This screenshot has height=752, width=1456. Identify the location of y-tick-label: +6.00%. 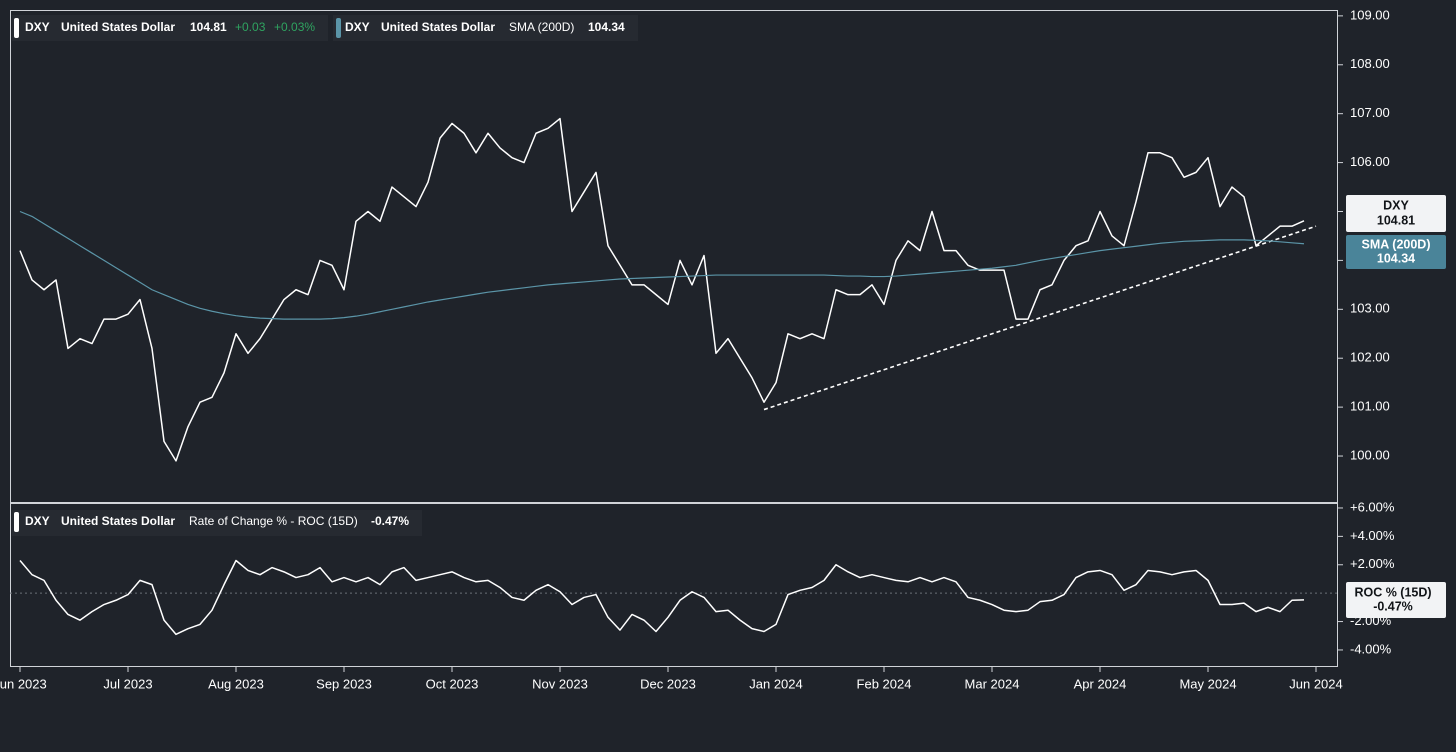
(1372, 506).